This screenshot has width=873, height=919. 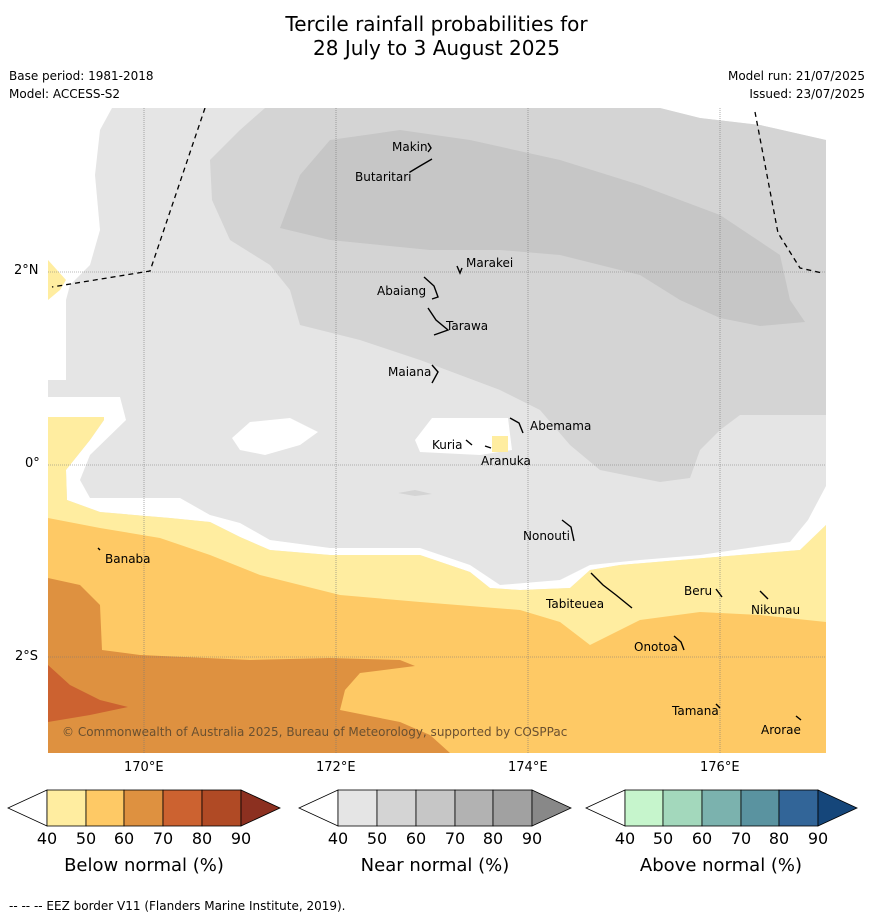 What do you see at coordinates (500, 444) in the screenshot?
I see `yellow-patch-kuria` at bounding box center [500, 444].